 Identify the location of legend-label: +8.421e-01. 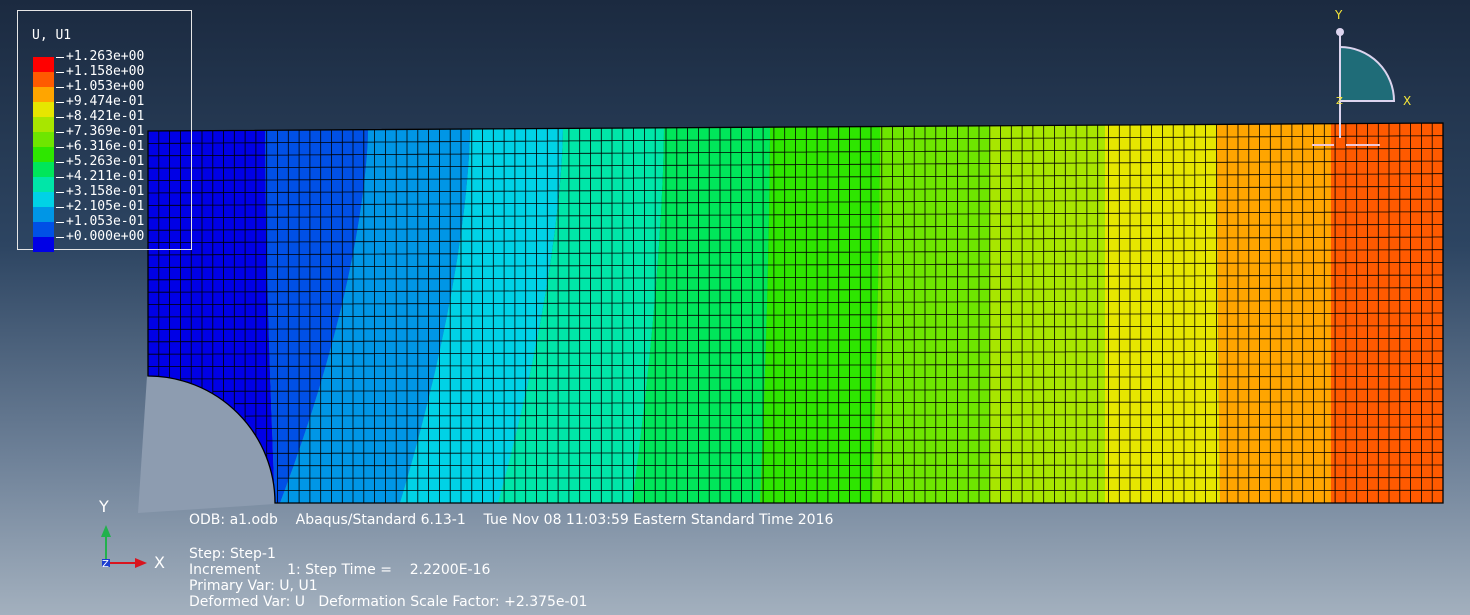
(105, 116).